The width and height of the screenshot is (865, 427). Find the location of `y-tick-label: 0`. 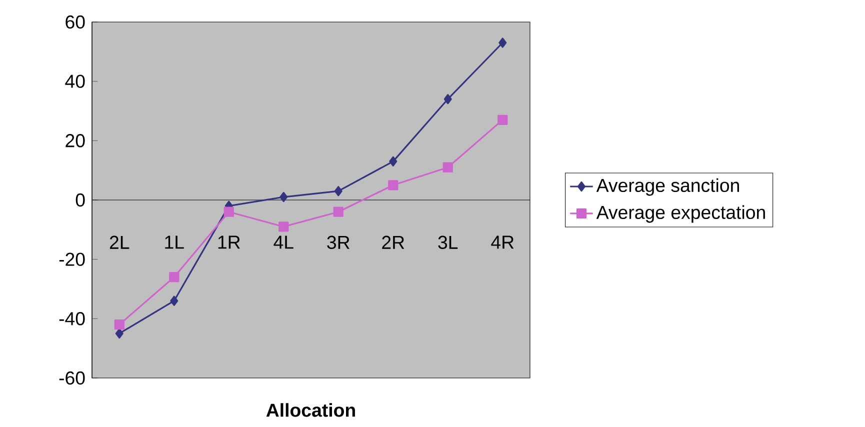

y-tick-label: 0 is located at coordinates (80, 200).